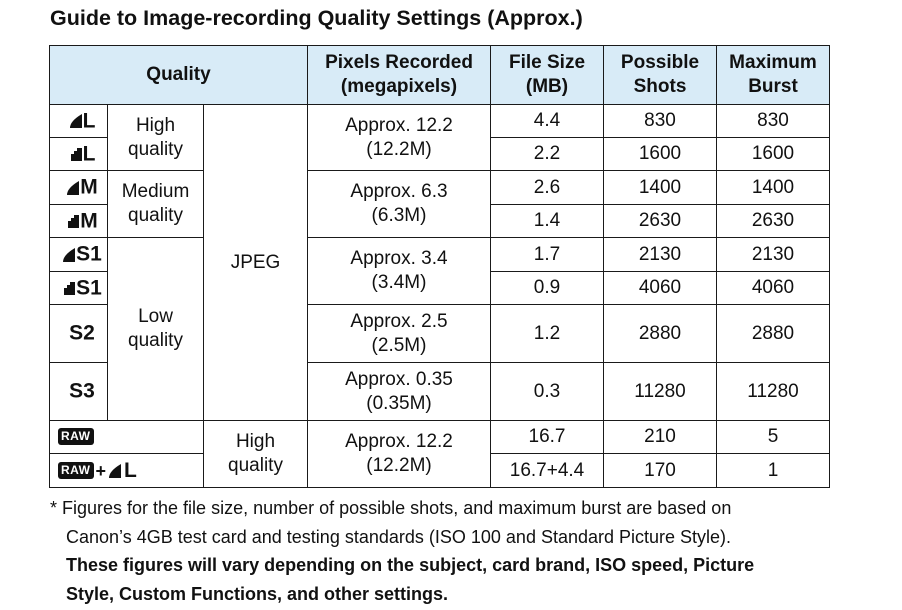 This screenshot has height=610, width=902. What do you see at coordinates (773, 221) in the screenshot?
I see `max-burst-cell: 2630` at bounding box center [773, 221].